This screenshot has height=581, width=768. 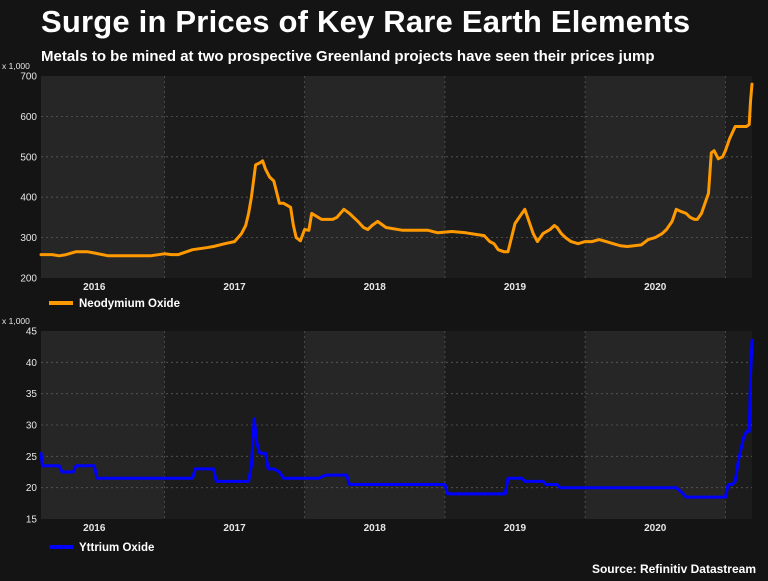 I want to click on neodymium-y-tick-label: 200, so click(x=28, y=279).